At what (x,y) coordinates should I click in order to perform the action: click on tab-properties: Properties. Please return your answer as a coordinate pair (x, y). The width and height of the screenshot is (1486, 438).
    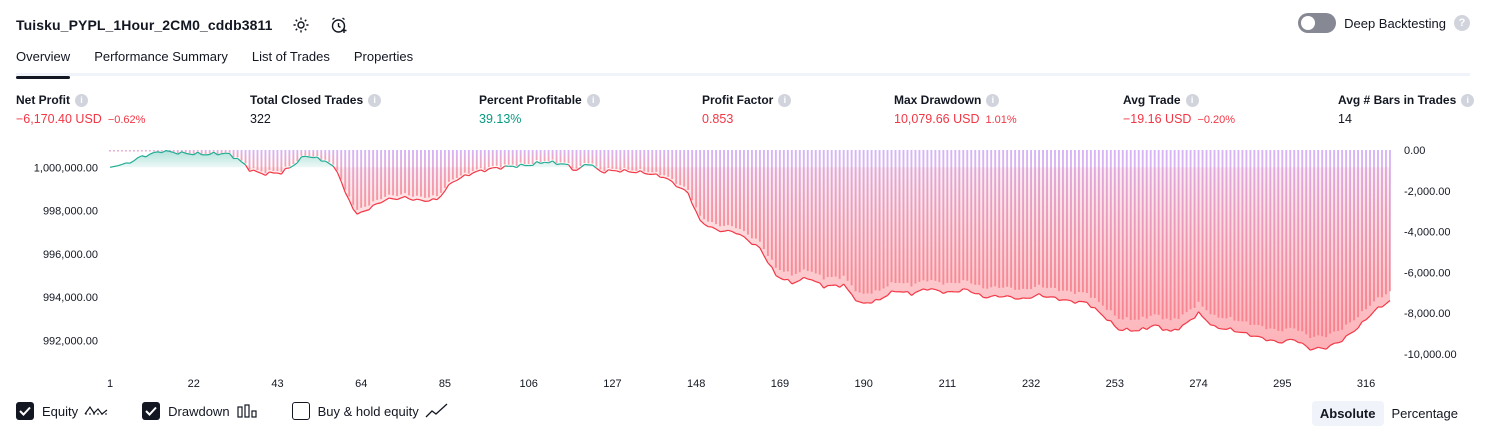
    Looking at the image, I should click on (383, 56).